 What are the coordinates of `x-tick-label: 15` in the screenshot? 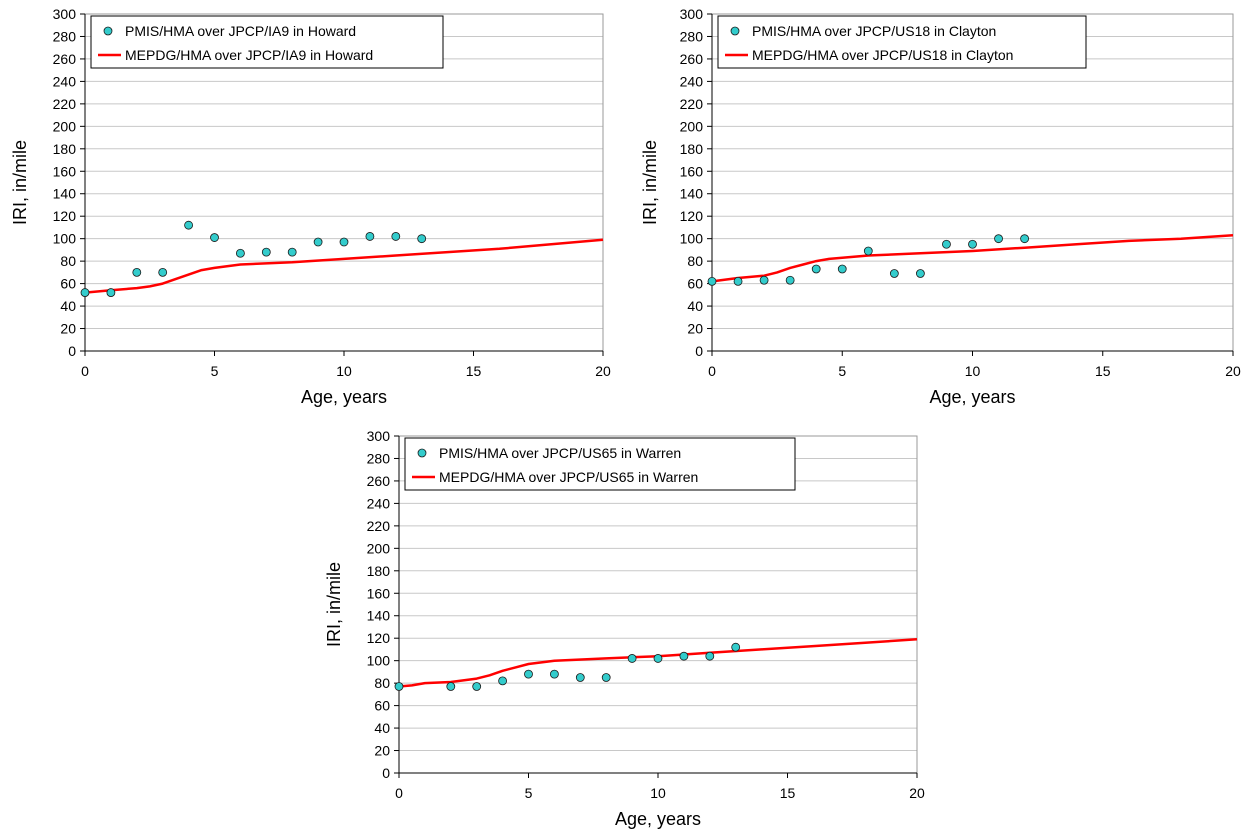 It's located at (788, 793).